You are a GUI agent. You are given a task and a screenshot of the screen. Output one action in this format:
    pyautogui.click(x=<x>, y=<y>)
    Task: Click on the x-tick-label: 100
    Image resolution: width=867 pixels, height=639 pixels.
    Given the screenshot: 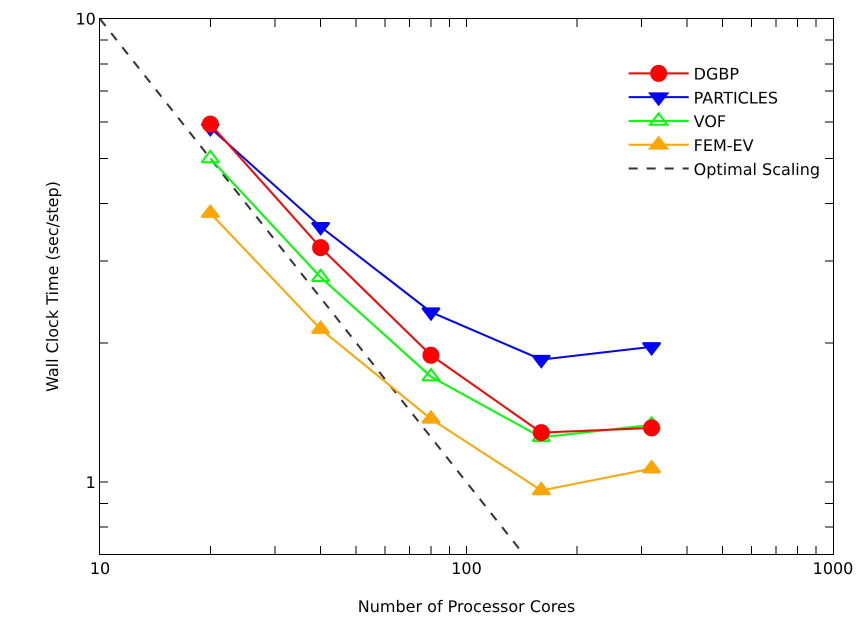 What is the action you would take?
    pyautogui.click(x=466, y=568)
    